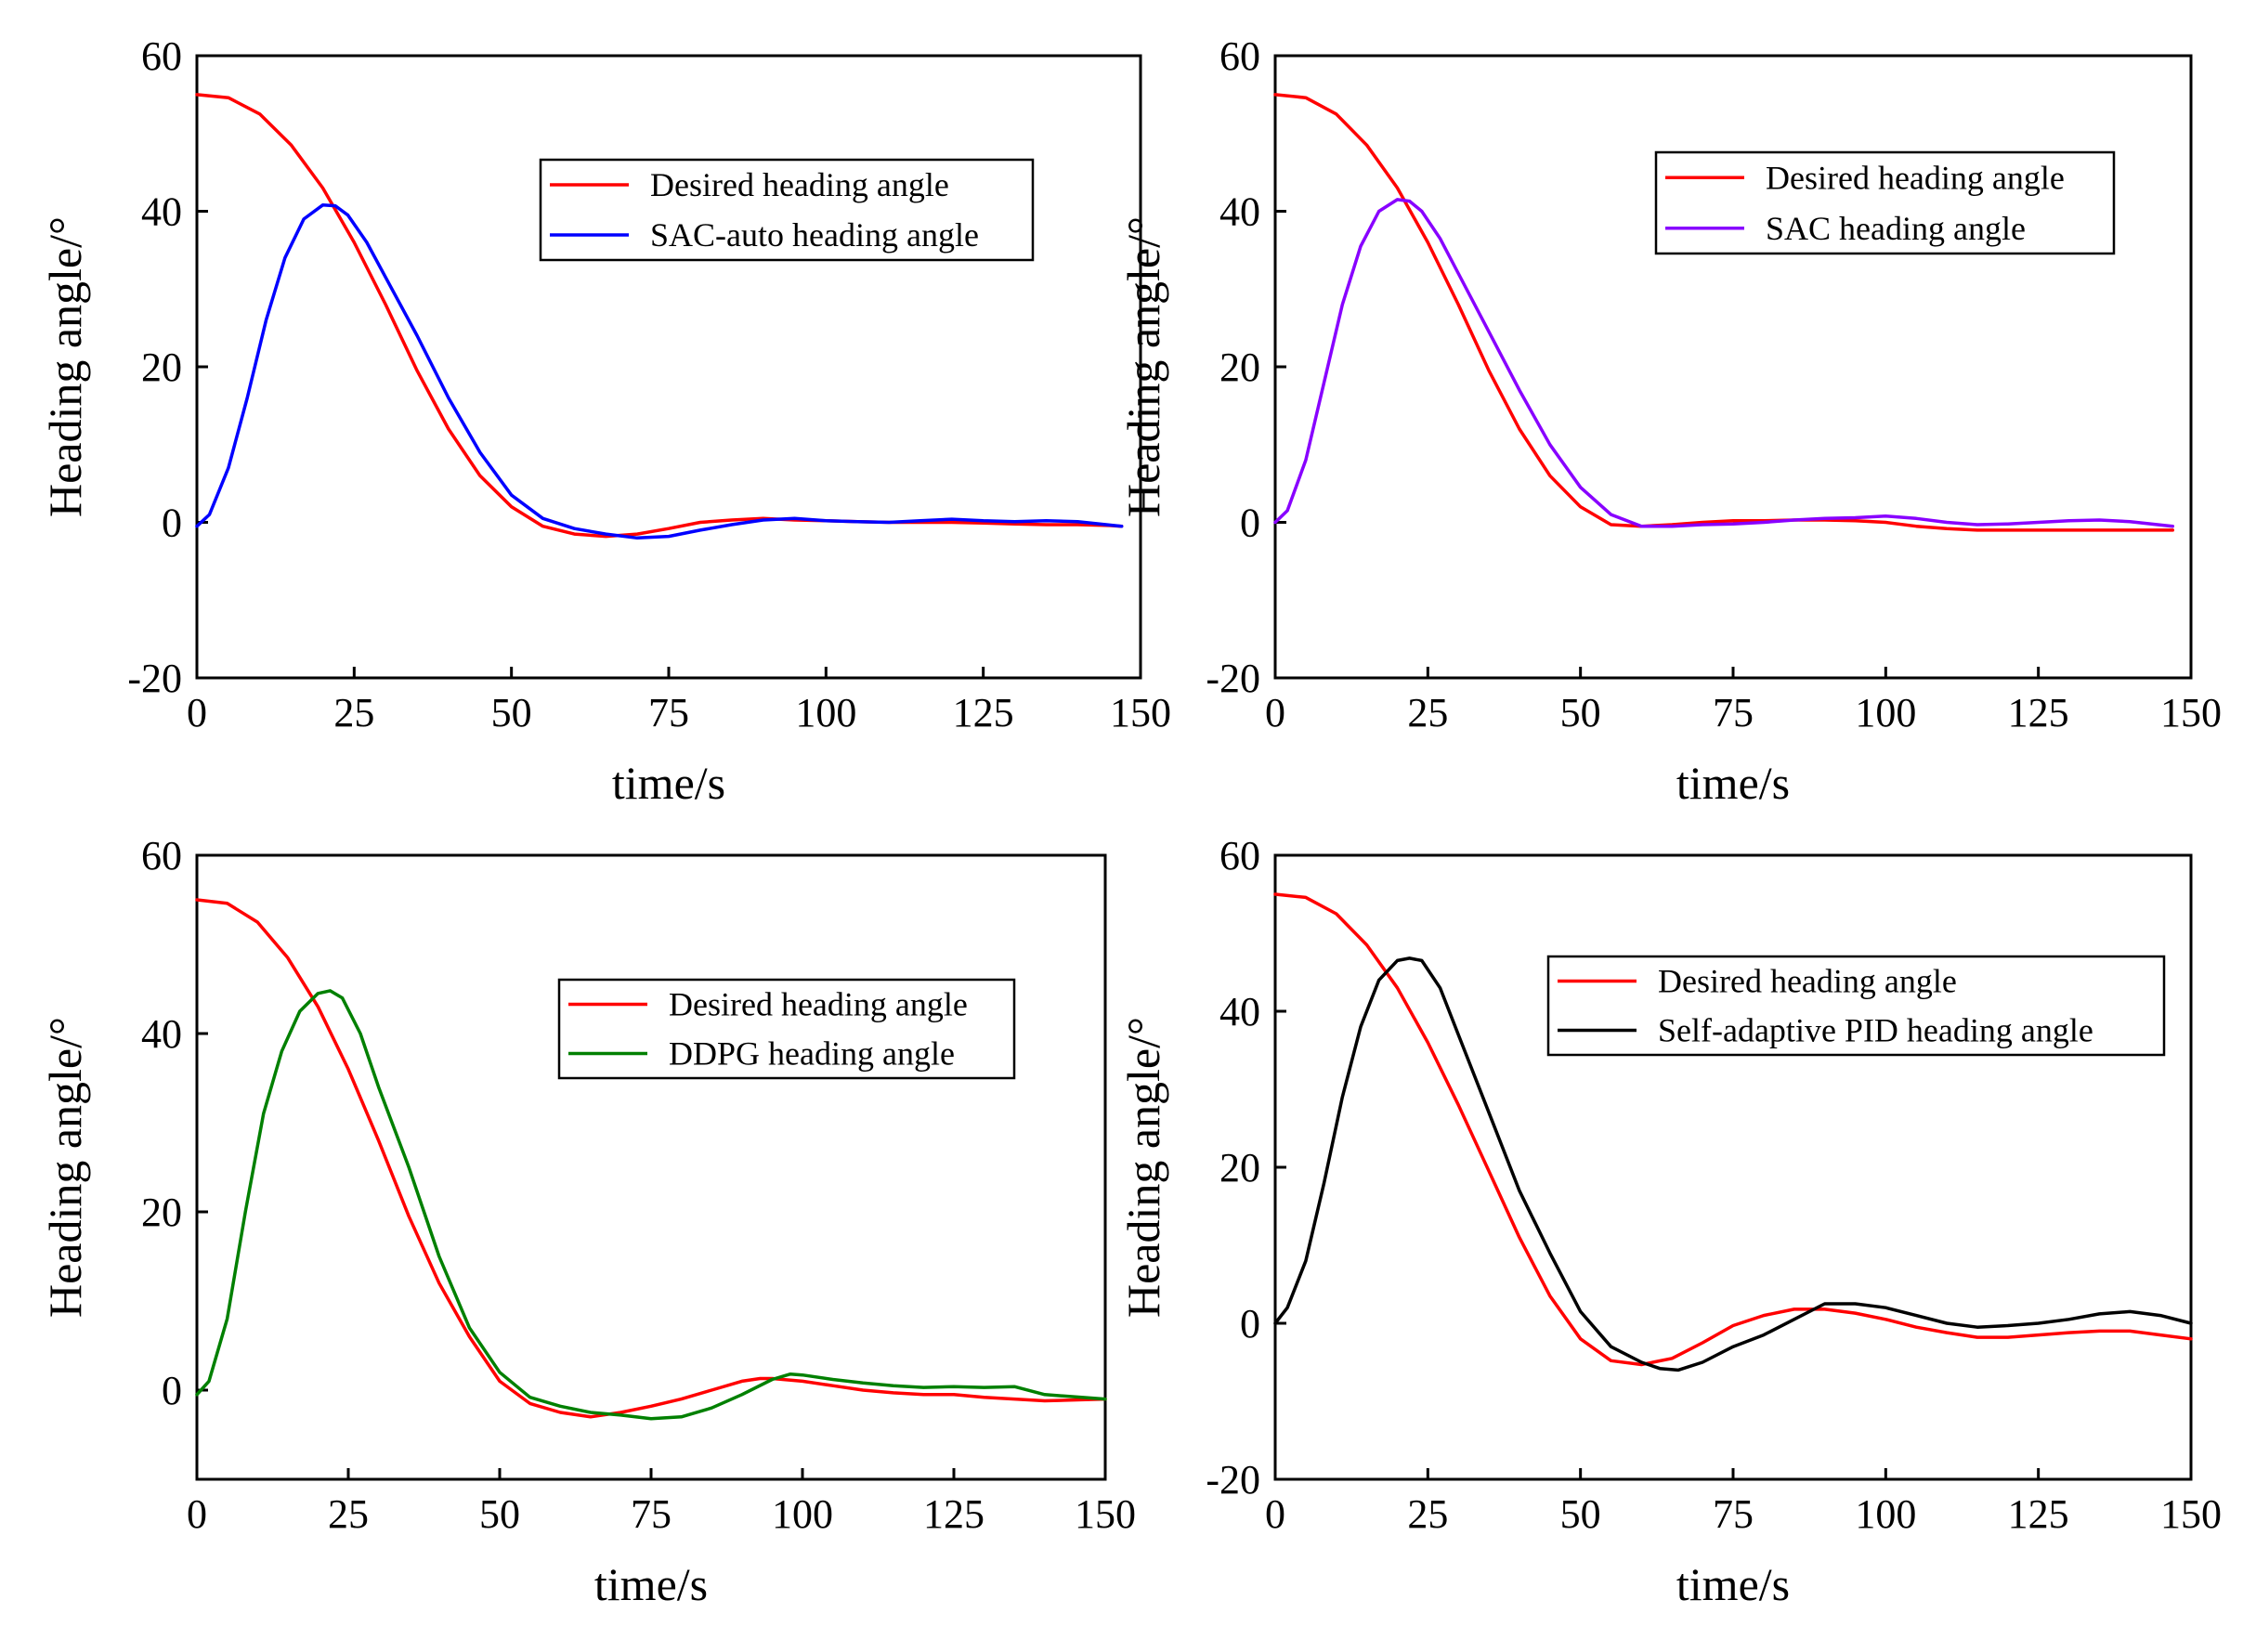 This screenshot has height=1652, width=2243. What do you see at coordinates (1724, 363) in the screenshot?
I see `series-line-sac-heading-angle` at bounding box center [1724, 363].